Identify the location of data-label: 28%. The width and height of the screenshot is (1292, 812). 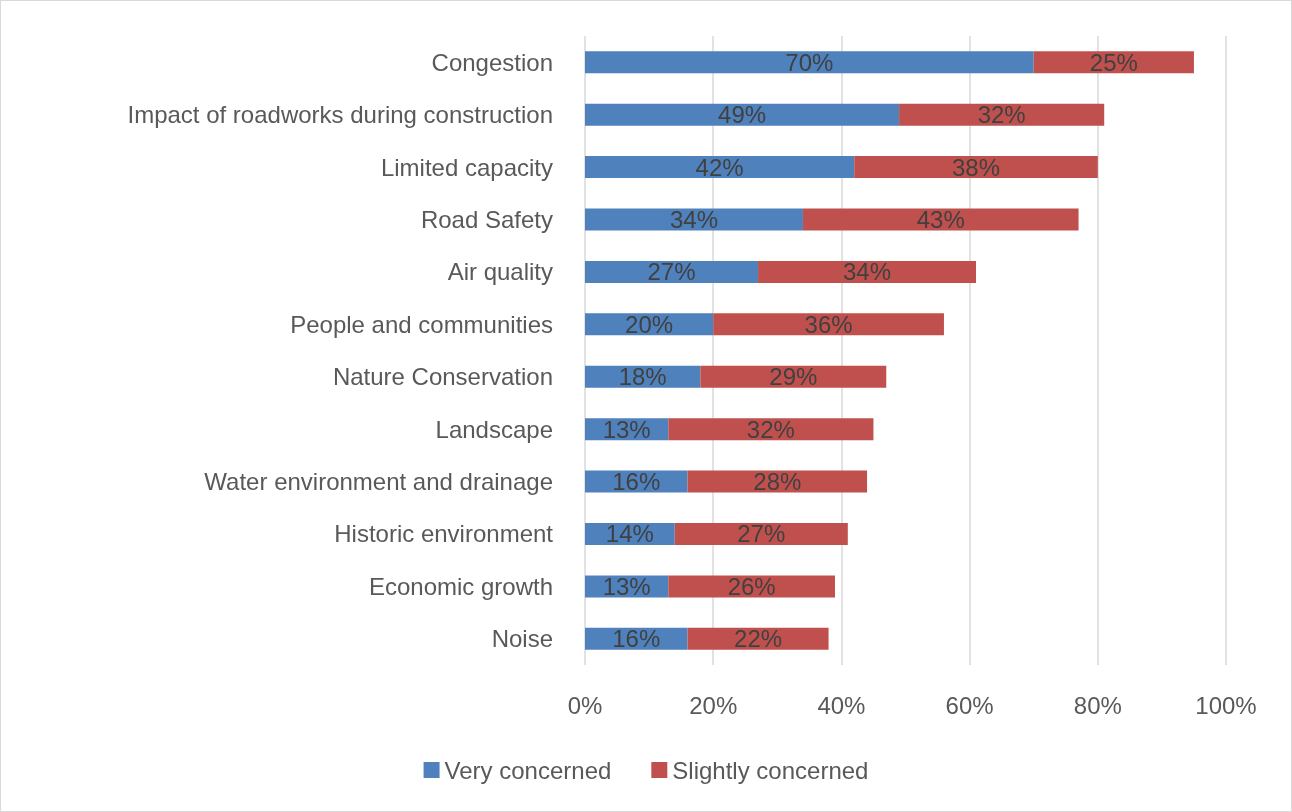
(777, 482).